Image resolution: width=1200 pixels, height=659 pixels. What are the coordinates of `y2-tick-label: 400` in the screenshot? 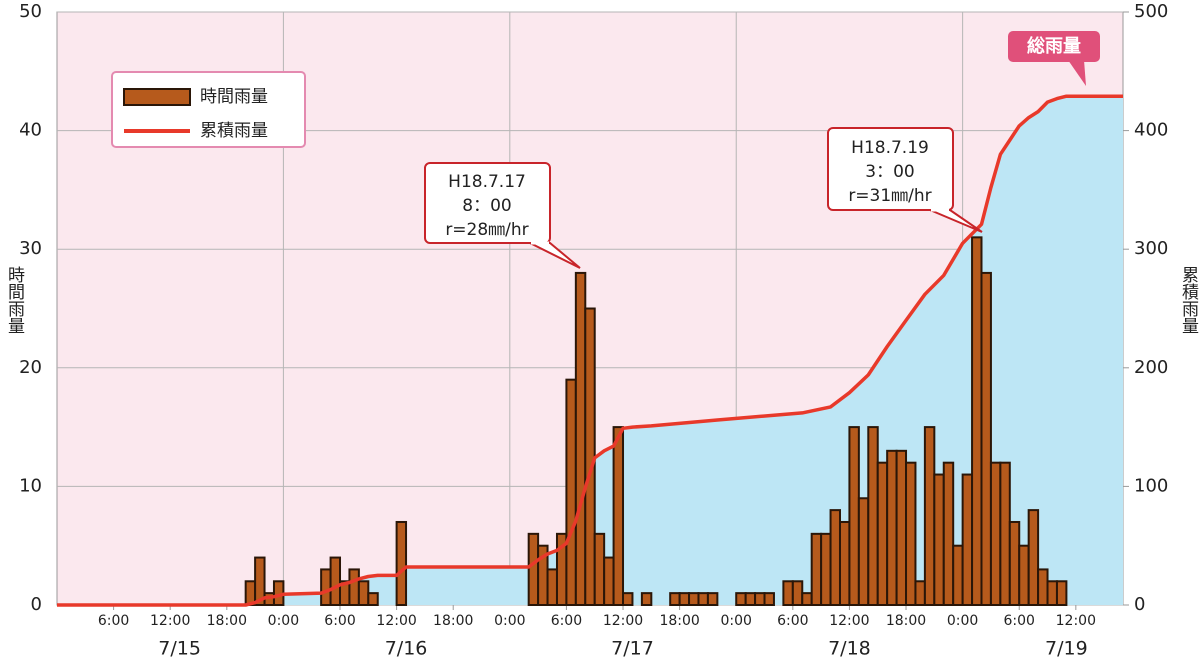 It's located at (1151, 130).